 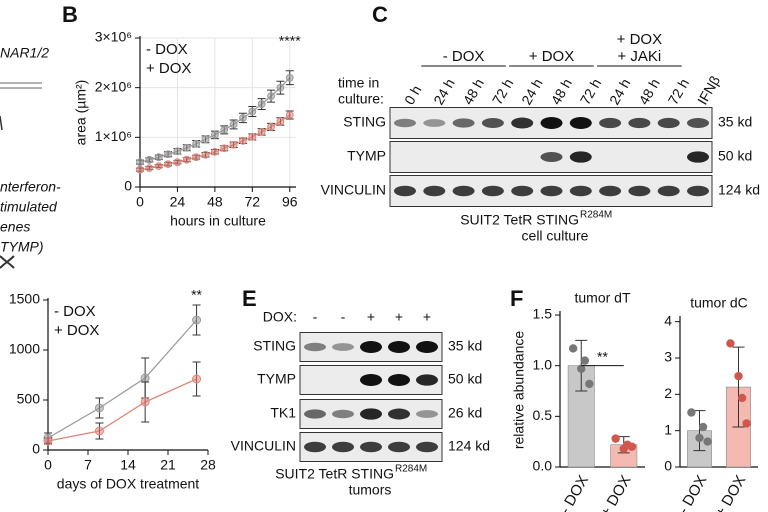 What do you see at coordinates (140, 202) in the screenshot?
I see `x-tick-label: 0` at bounding box center [140, 202].